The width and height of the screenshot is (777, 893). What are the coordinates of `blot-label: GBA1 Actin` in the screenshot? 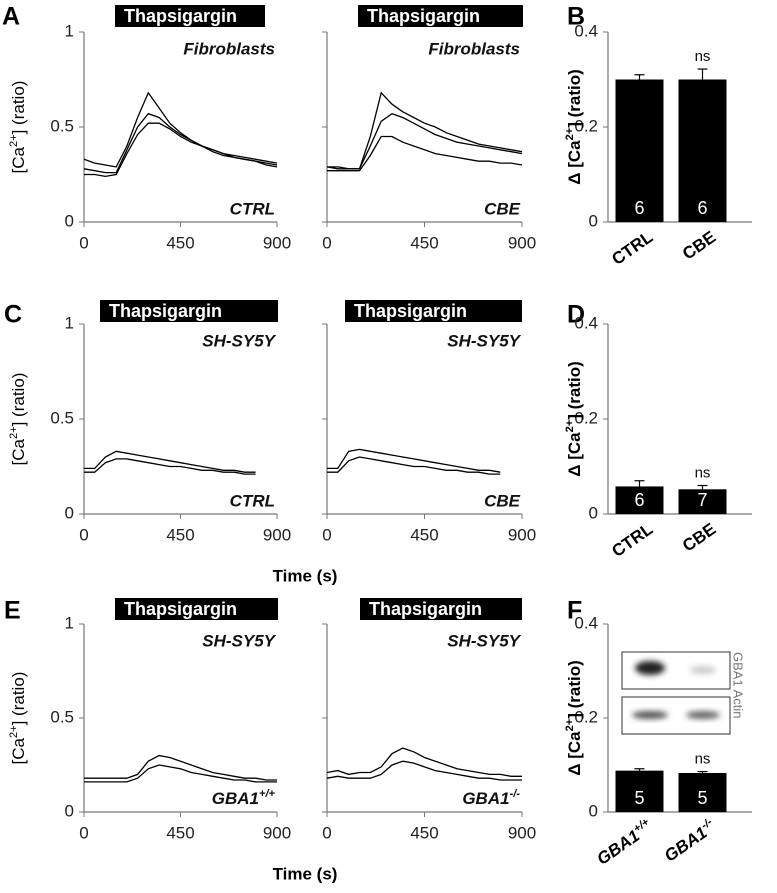 It's located at (738, 685).